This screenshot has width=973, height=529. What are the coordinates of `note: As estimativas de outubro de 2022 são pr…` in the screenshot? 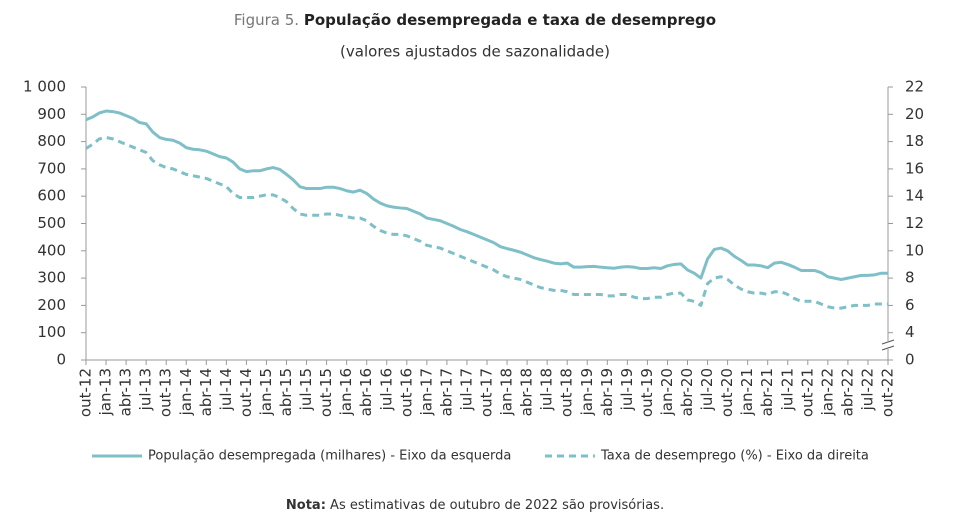 It's located at (497, 505).